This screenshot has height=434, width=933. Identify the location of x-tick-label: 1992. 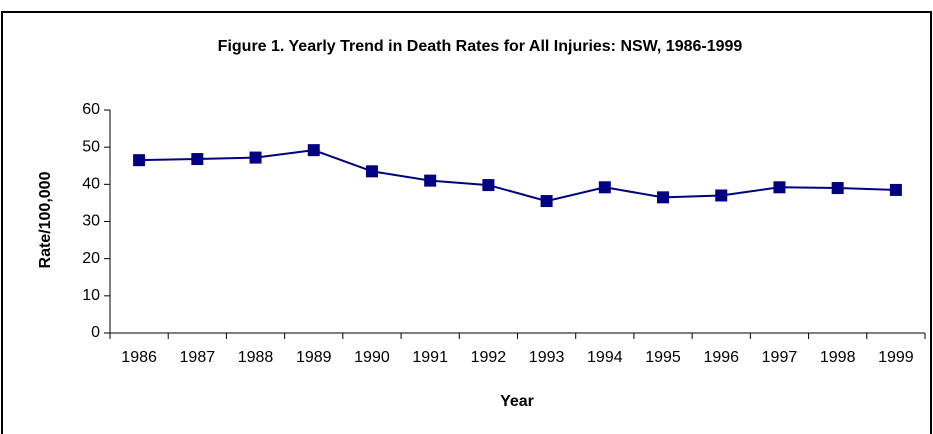
(489, 357).